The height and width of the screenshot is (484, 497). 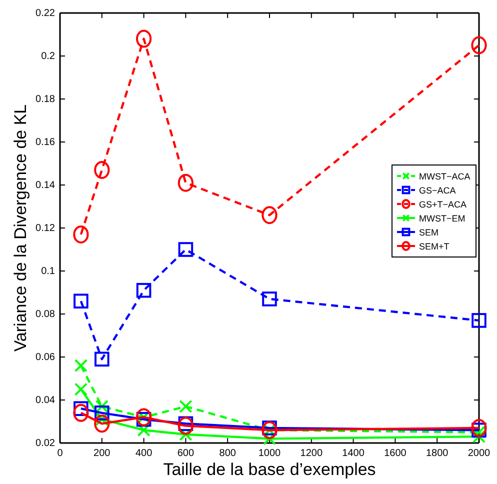 What do you see at coordinates (48, 56) in the screenshot?
I see `y-tick-label: 0.2` at bounding box center [48, 56].